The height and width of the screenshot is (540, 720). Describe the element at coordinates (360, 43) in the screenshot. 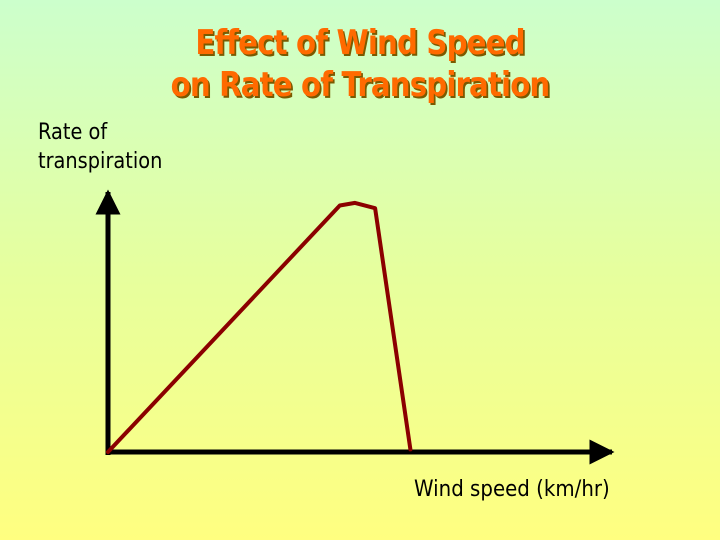

I see `chart-title-line-1: Effect of Wind Speed` at that location.